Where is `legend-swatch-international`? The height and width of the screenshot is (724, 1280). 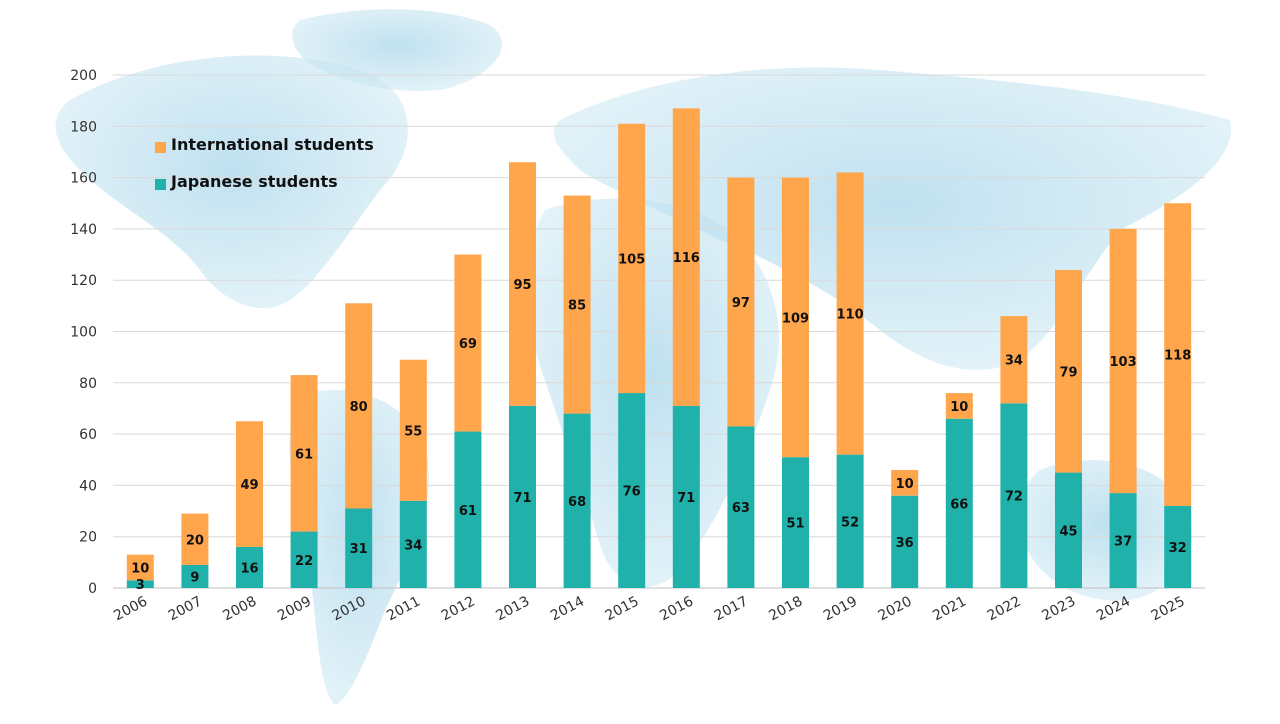
legend-swatch-international is located at coordinates (160, 147).